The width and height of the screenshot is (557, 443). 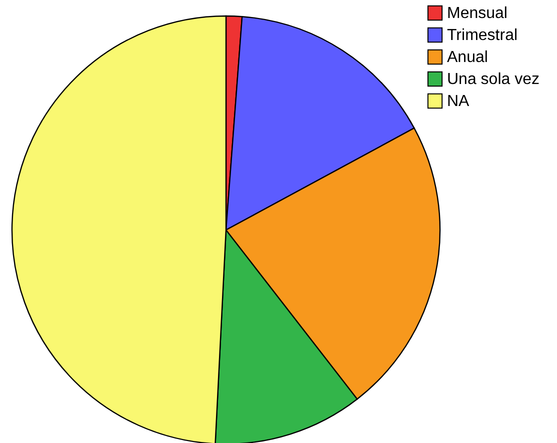 What do you see at coordinates (477, 13) in the screenshot?
I see `legend-label: Mensual` at bounding box center [477, 13].